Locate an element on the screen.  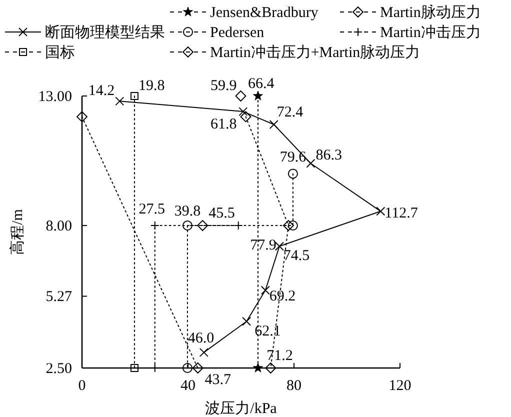
data-label: 79.6 is located at coordinates (293, 158).